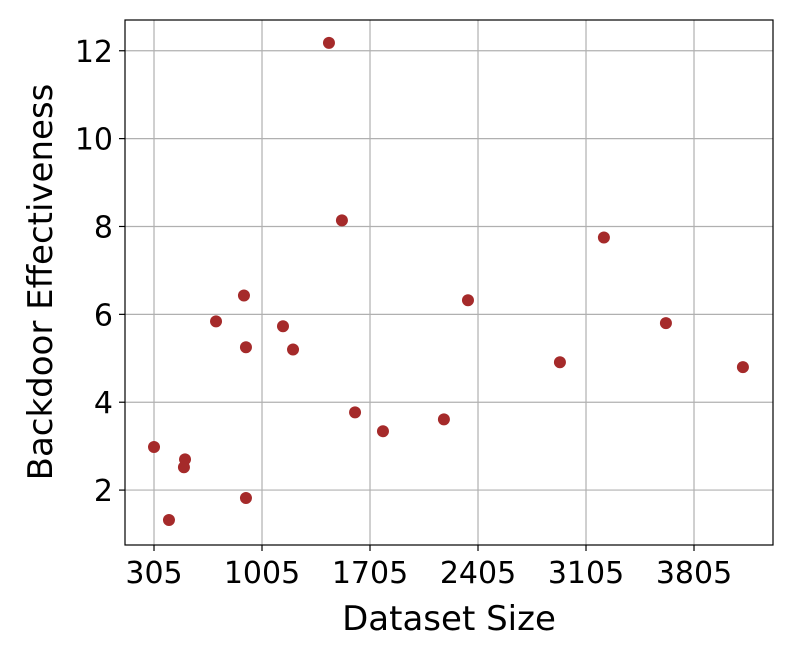 The image size is (793, 665). Describe the element at coordinates (94, 52) in the screenshot. I see `y-tick-label: 12` at that location.